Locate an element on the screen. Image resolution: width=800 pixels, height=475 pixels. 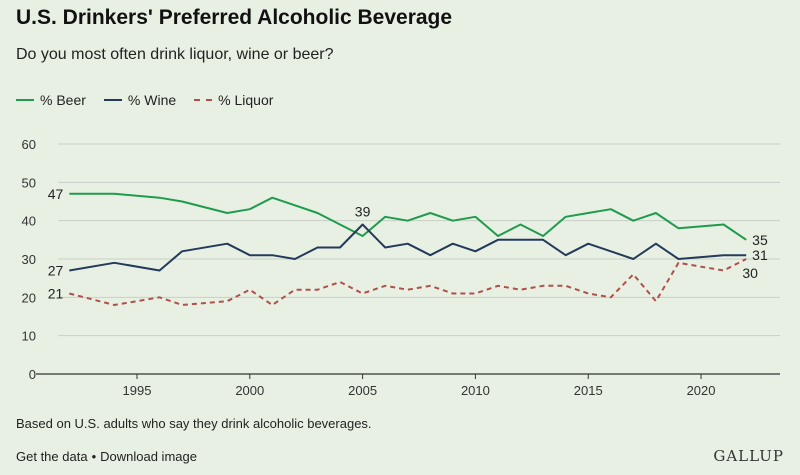
legend-item-beer: % Beer is located at coordinates (51, 100).